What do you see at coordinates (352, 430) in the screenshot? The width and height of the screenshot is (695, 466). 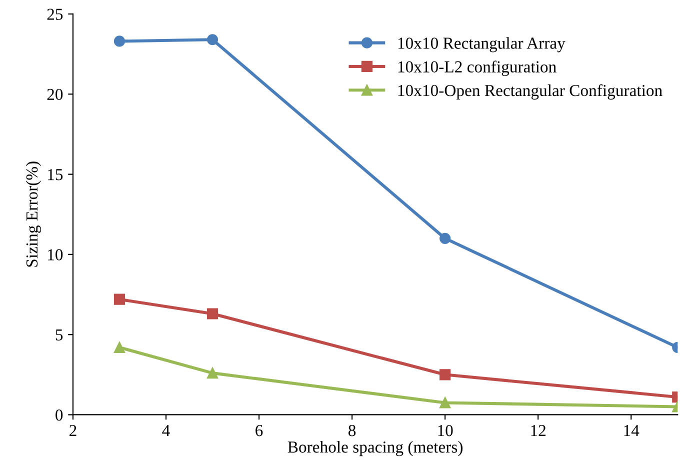 I see `x-tick-label: 8` at bounding box center [352, 430].